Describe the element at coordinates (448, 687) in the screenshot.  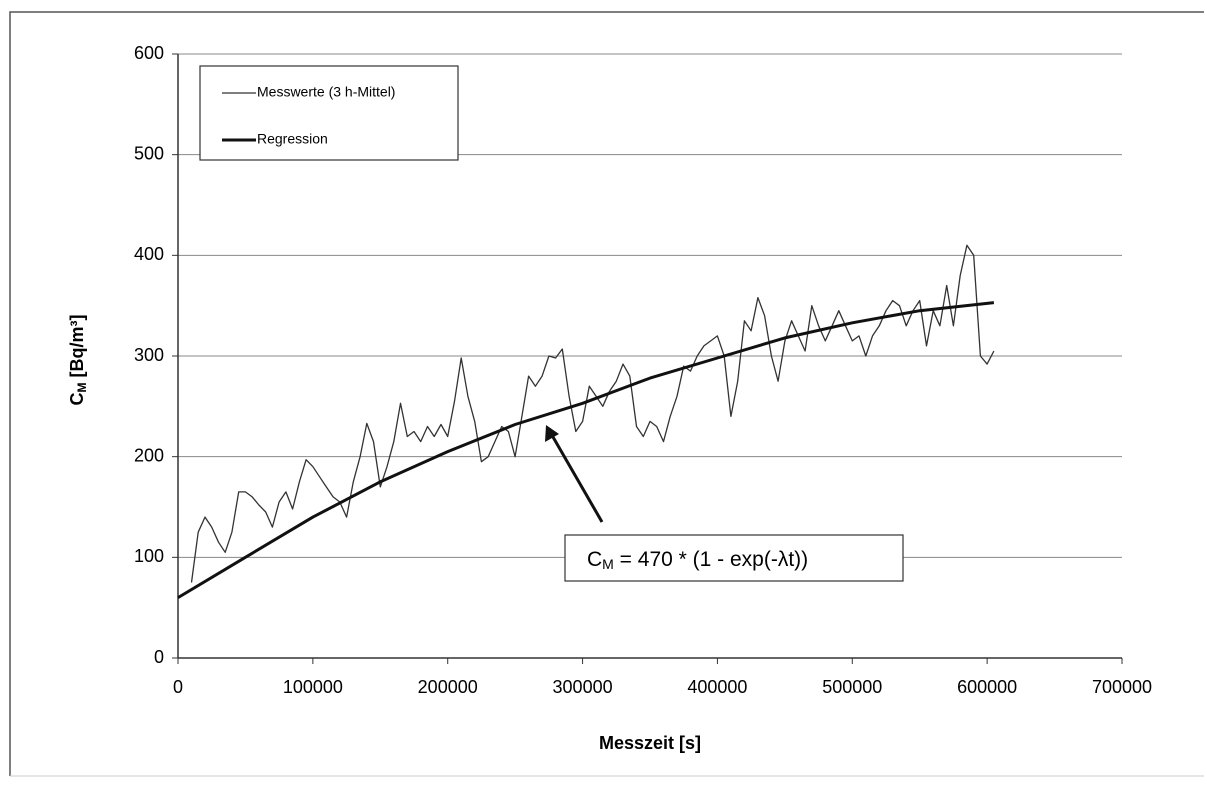
I see `x-tick-label: 200000` at that location.